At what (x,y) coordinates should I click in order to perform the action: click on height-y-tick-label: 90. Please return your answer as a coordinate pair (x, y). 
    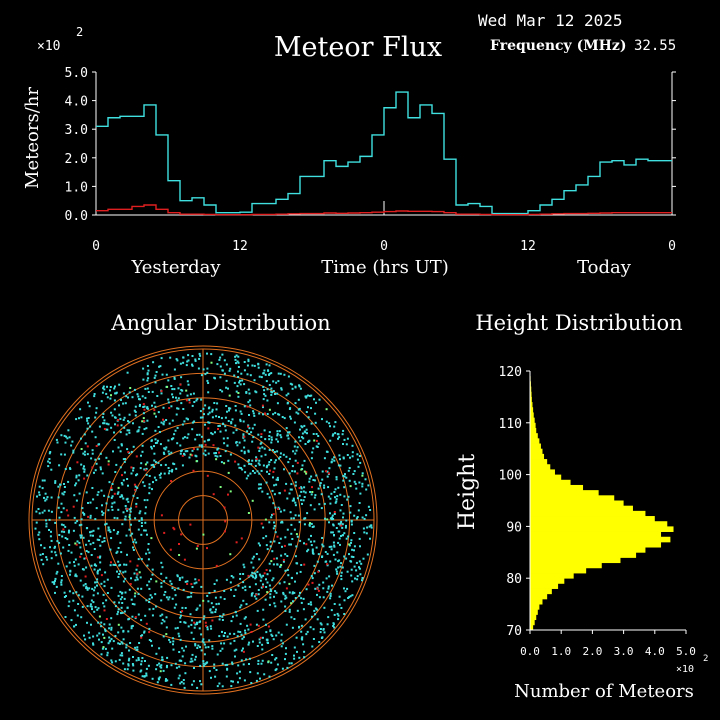
    Looking at the image, I should click on (514, 527).